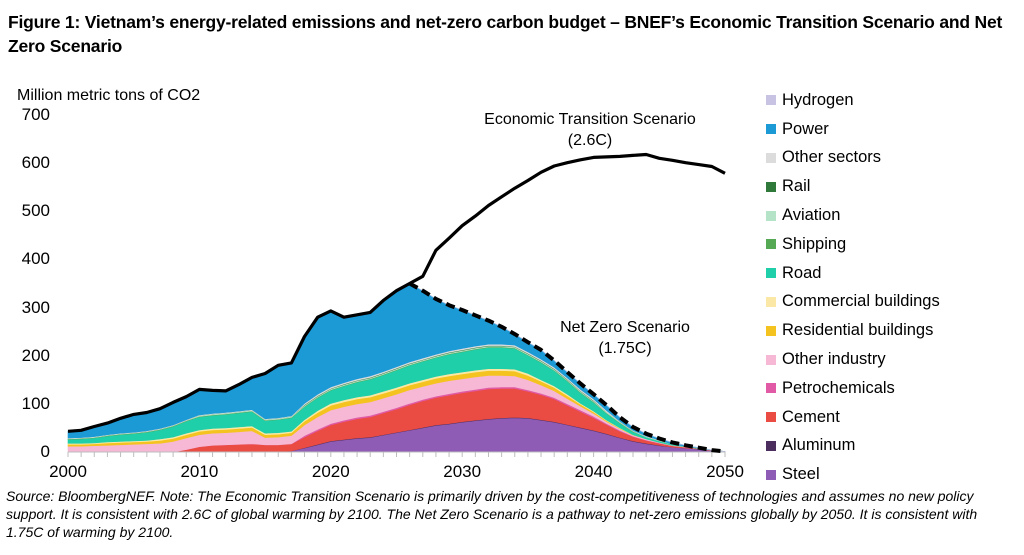 The width and height of the screenshot is (1024, 555). Describe the element at coordinates (396, 454) in the screenshot. I see `x-axis` at that location.